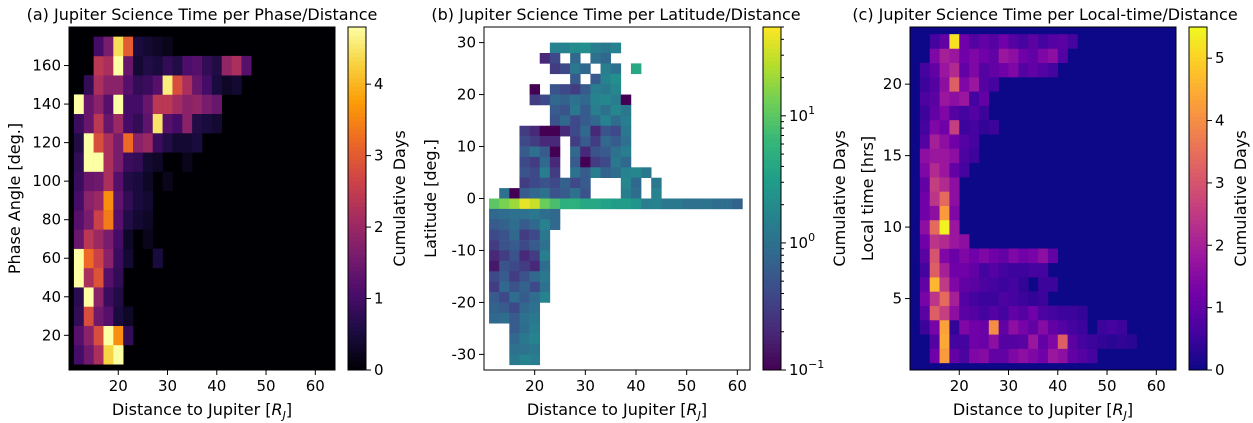 The image size is (1253, 423). I want to click on colorbar-tick-label: 100, so click(802, 241).